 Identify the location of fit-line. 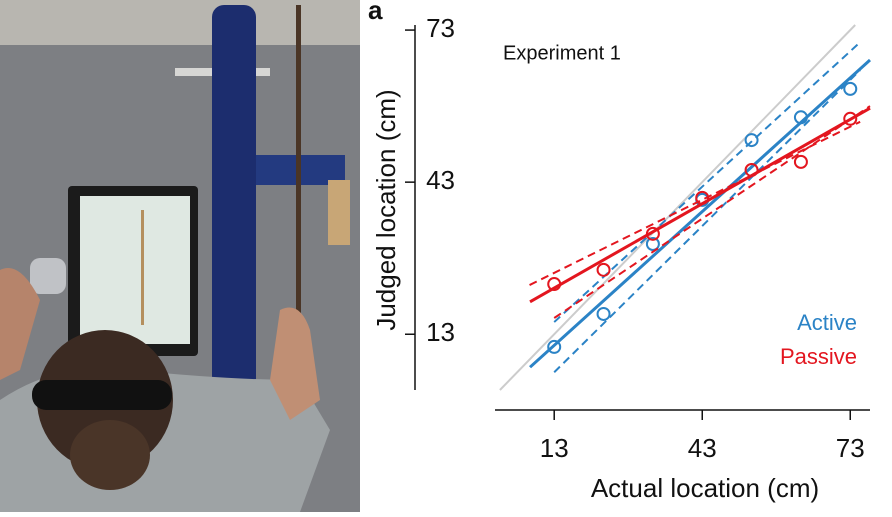
(700, 205).